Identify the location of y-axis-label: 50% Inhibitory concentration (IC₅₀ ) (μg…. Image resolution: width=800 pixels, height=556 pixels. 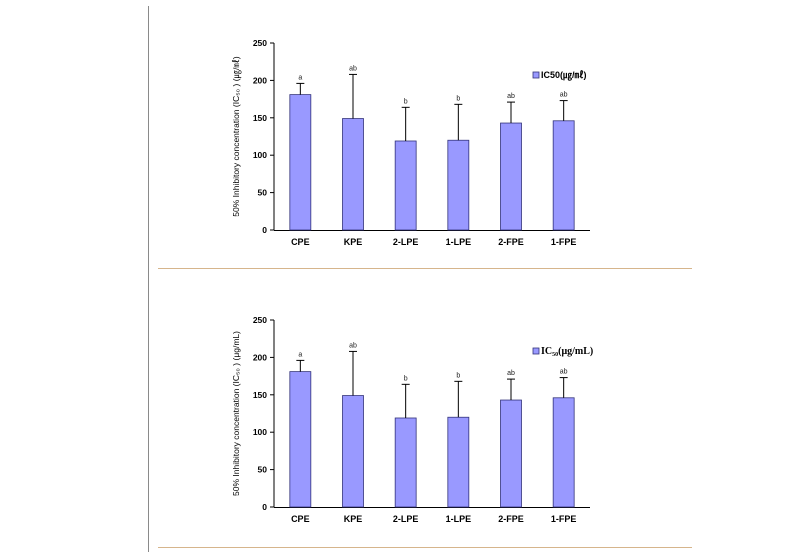
(236, 413).